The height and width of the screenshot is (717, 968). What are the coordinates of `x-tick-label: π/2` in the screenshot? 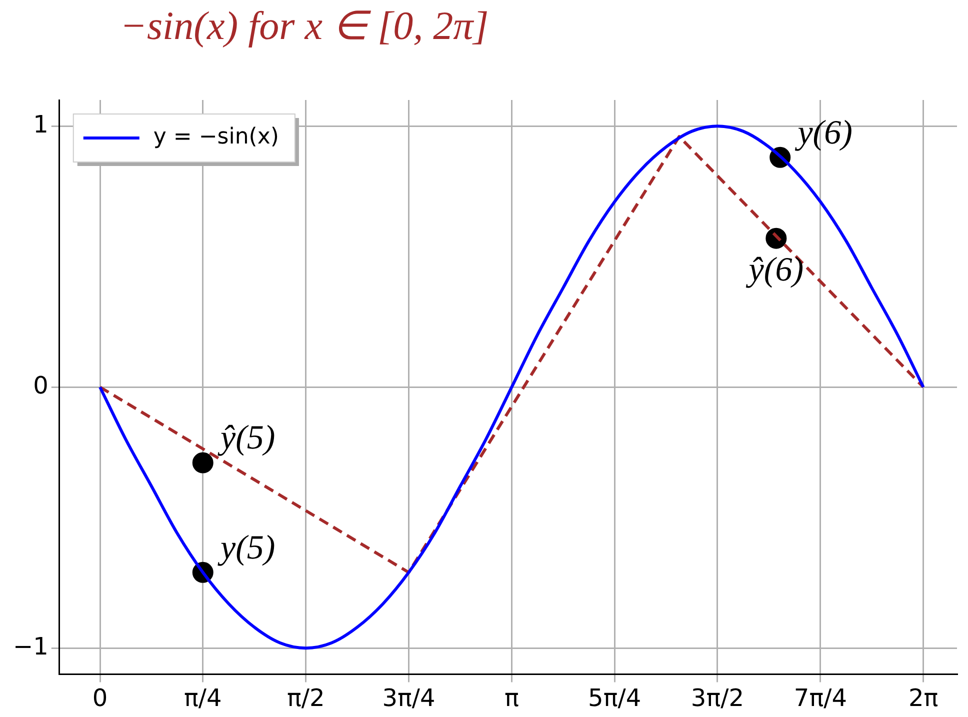 It's located at (305, 698).